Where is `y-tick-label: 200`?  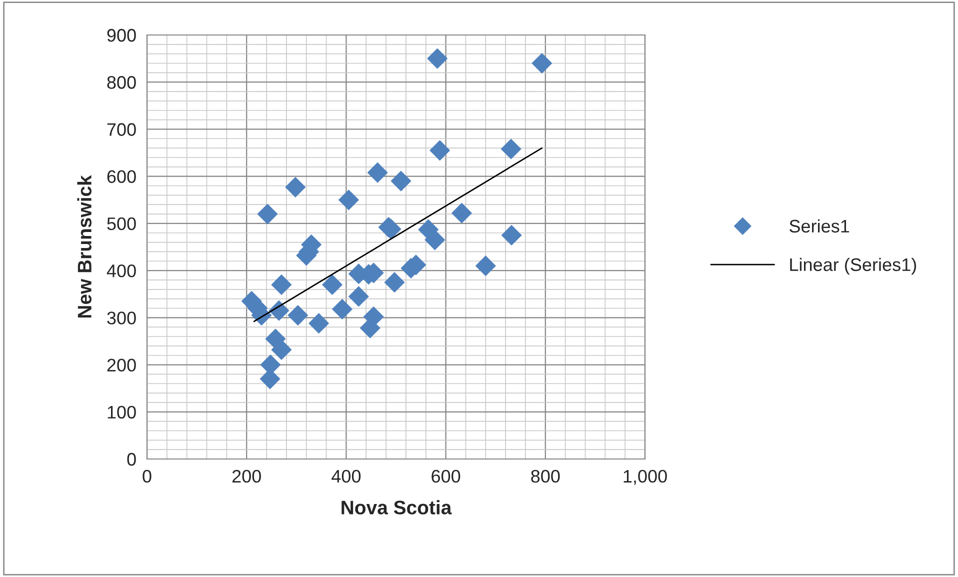 y-tick-label: 200 is located at coordinates (121, 365).